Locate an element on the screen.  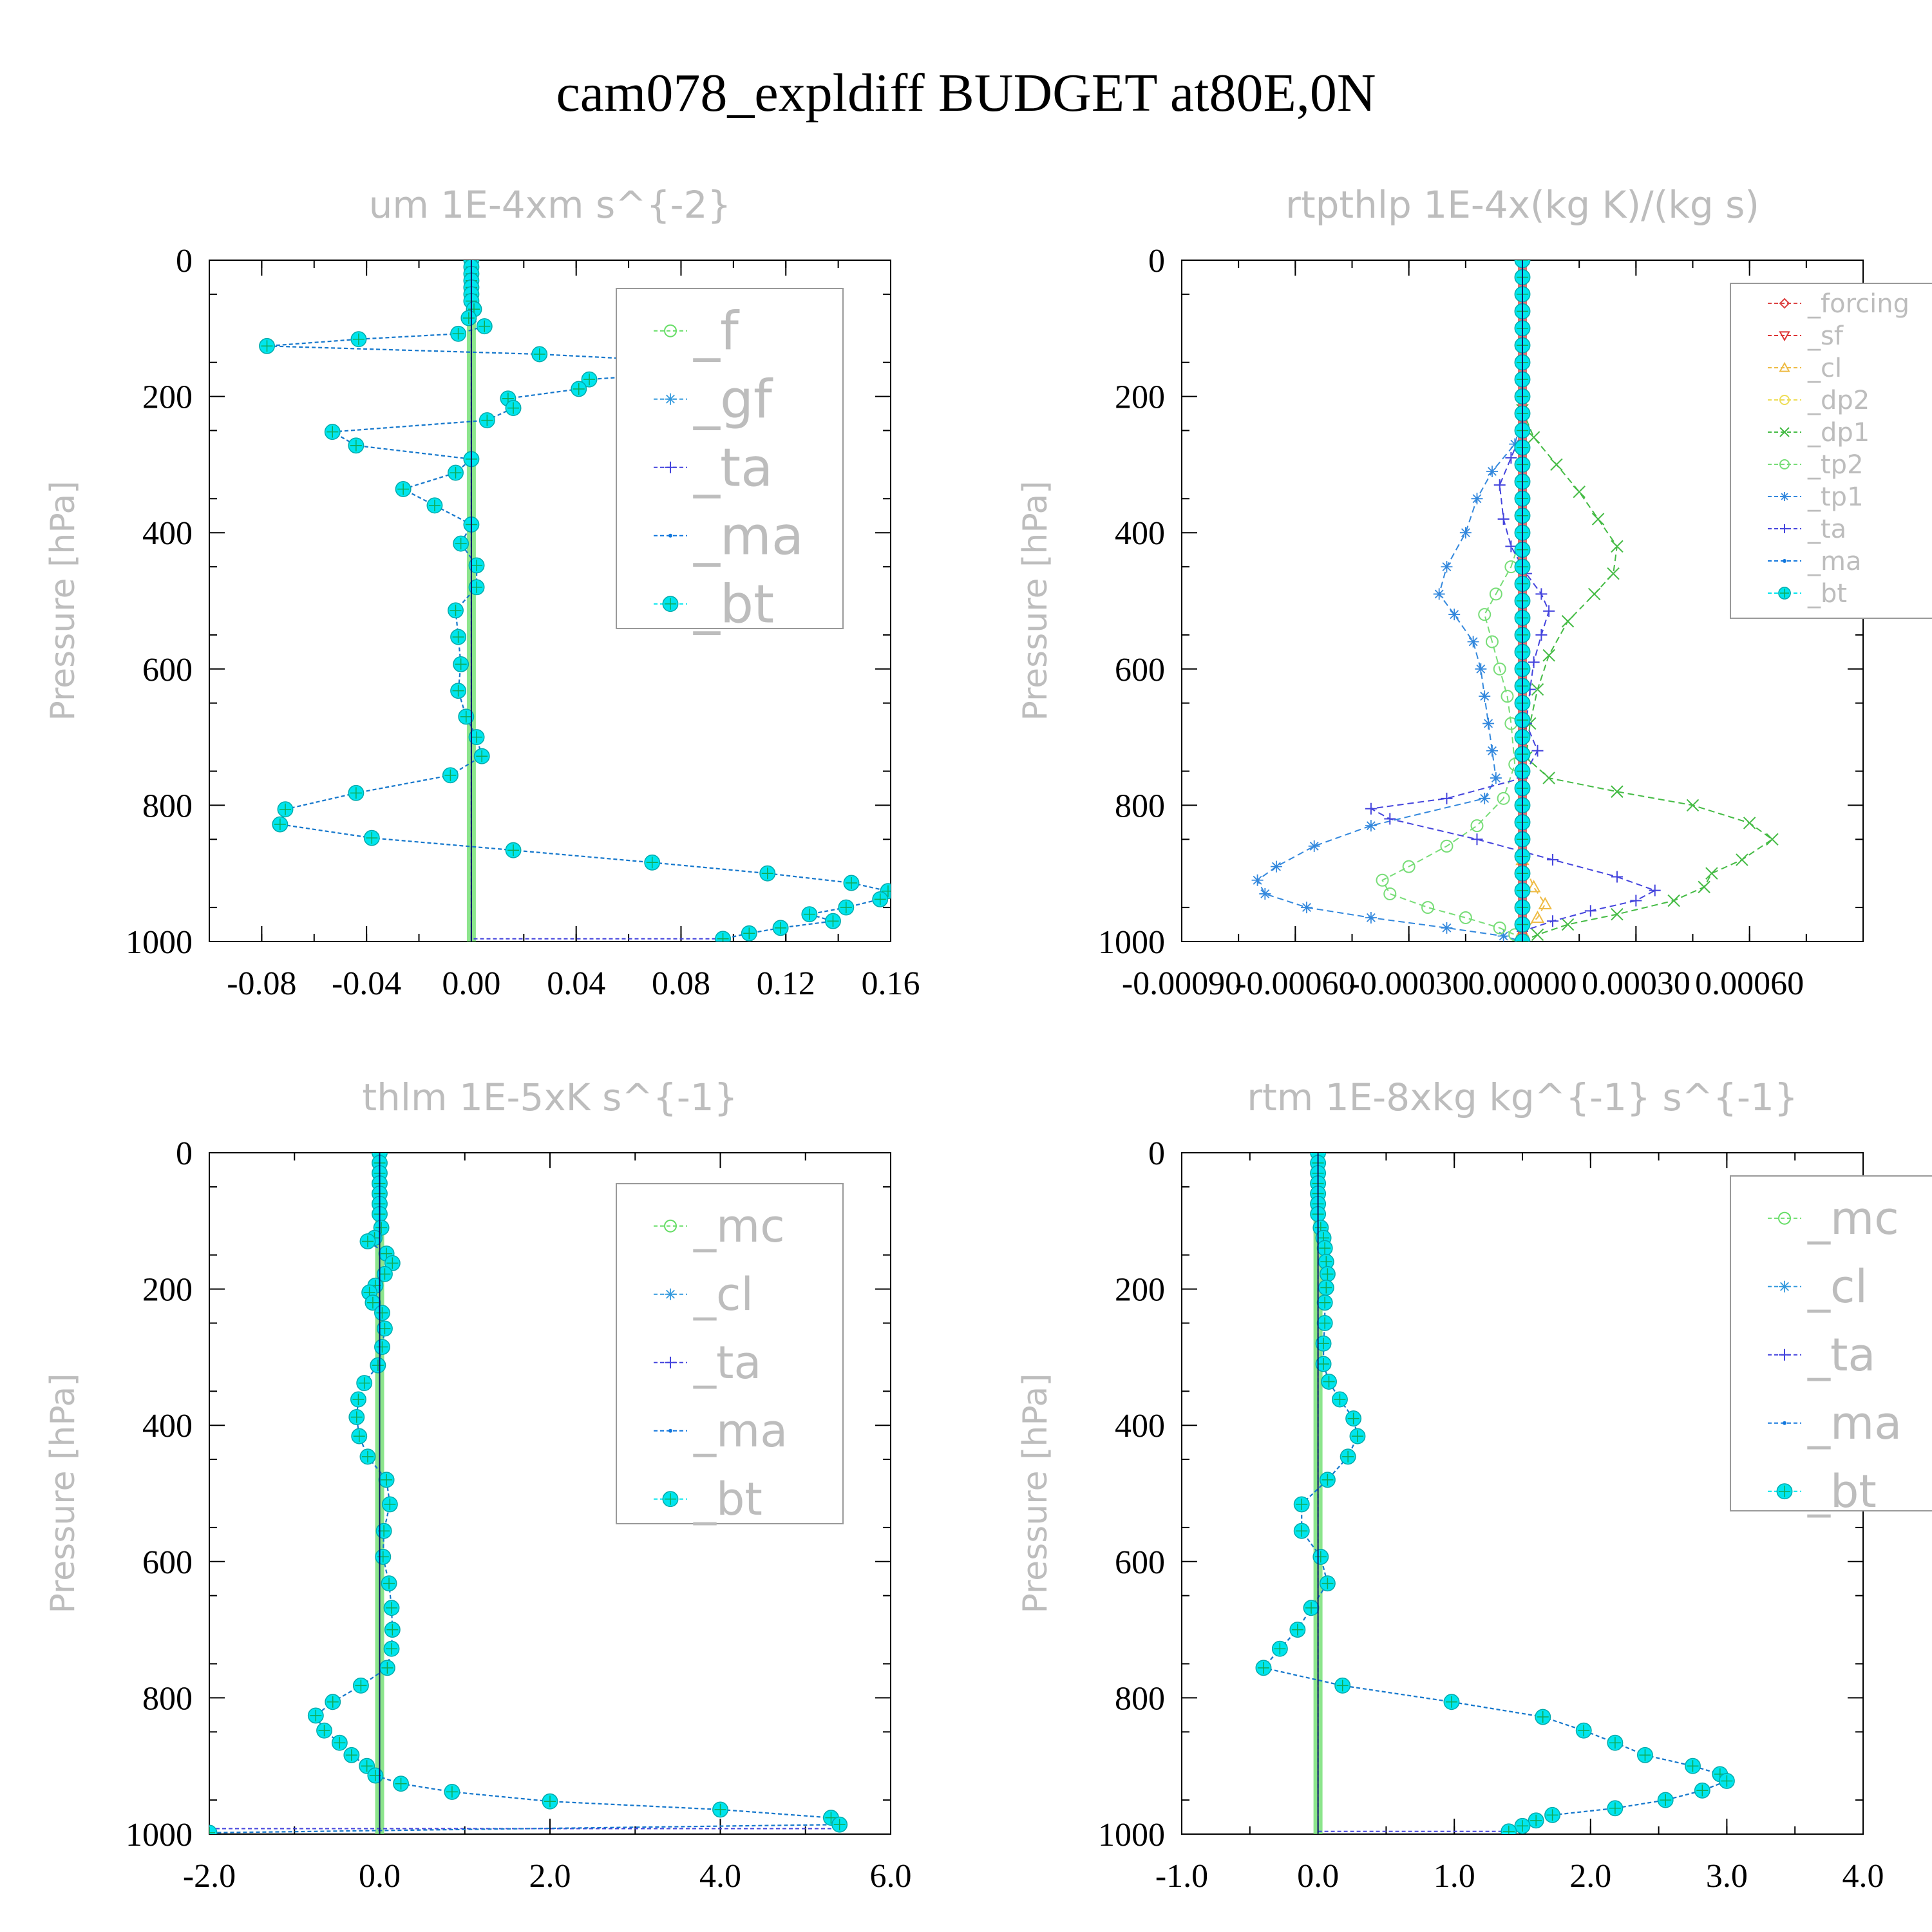
y-tick-label: 0 is located at coordinates (1157, 261).